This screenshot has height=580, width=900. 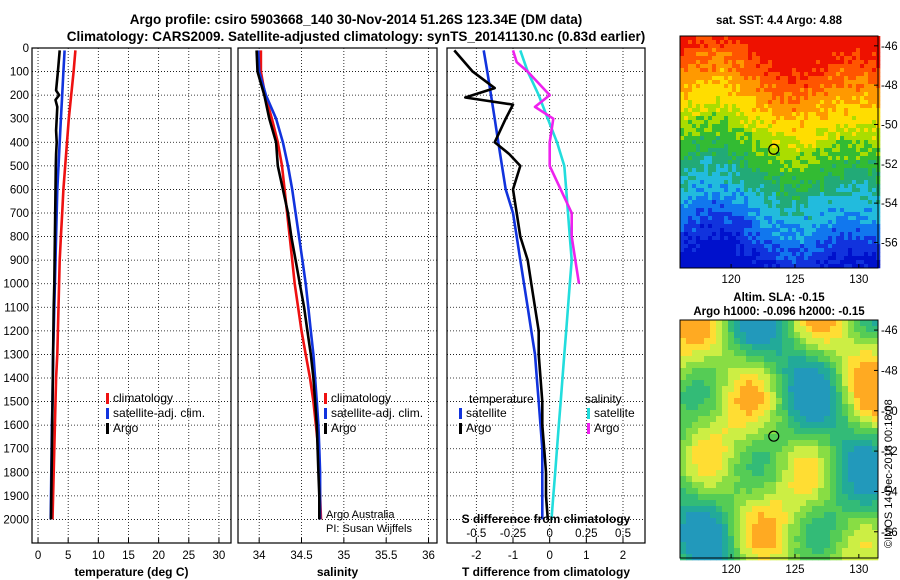 I want to click on legend-t-satellite-label: satellite, so click(x=486, y=413).